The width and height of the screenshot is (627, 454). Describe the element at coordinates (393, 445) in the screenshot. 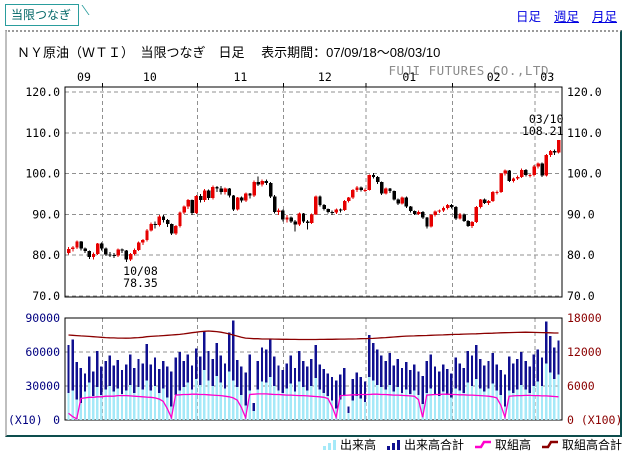

I see `volume-total-bars-icon` at that location.